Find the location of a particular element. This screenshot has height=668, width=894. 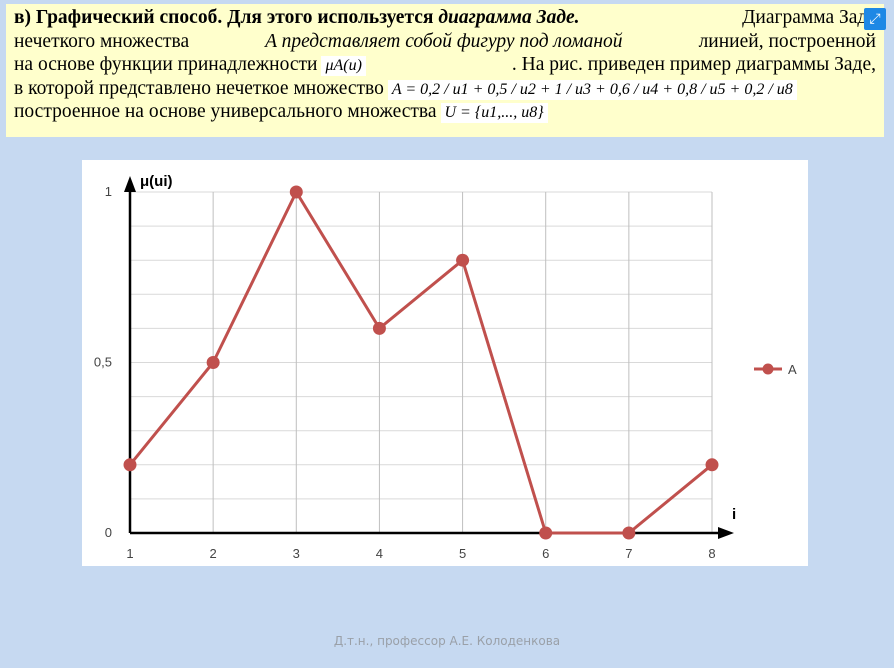

x-tick-label: 7 is located at coordinates (628, 553).